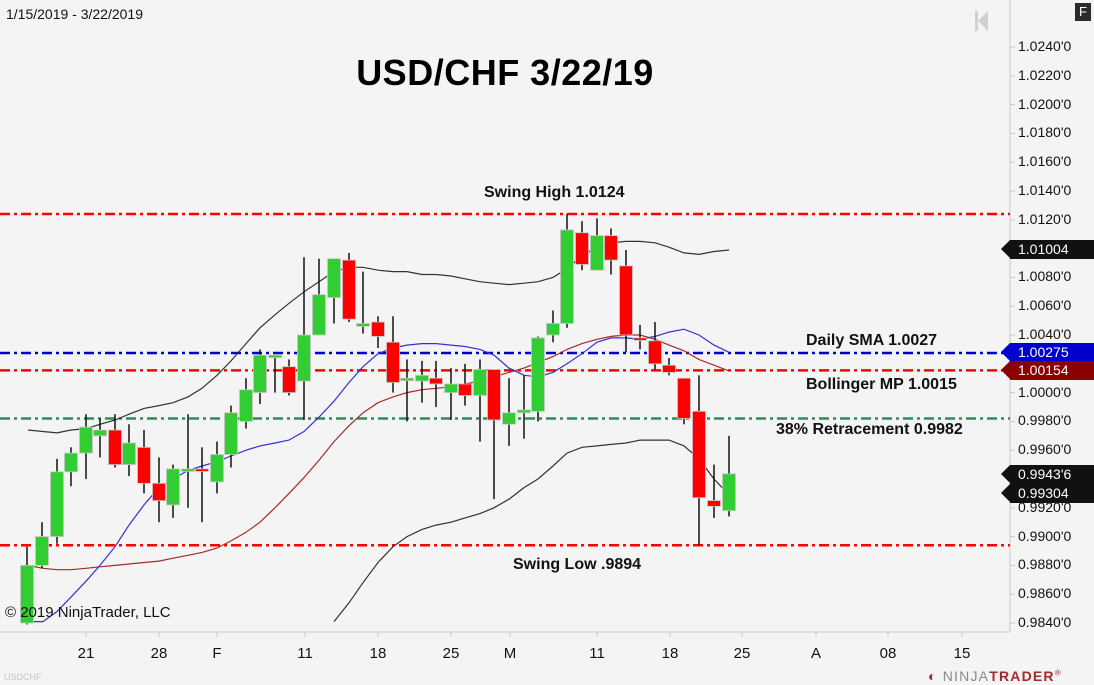 This screenshot has width=1094, height=685. I want to click on x-tick-label: 15, so click(962, 653).